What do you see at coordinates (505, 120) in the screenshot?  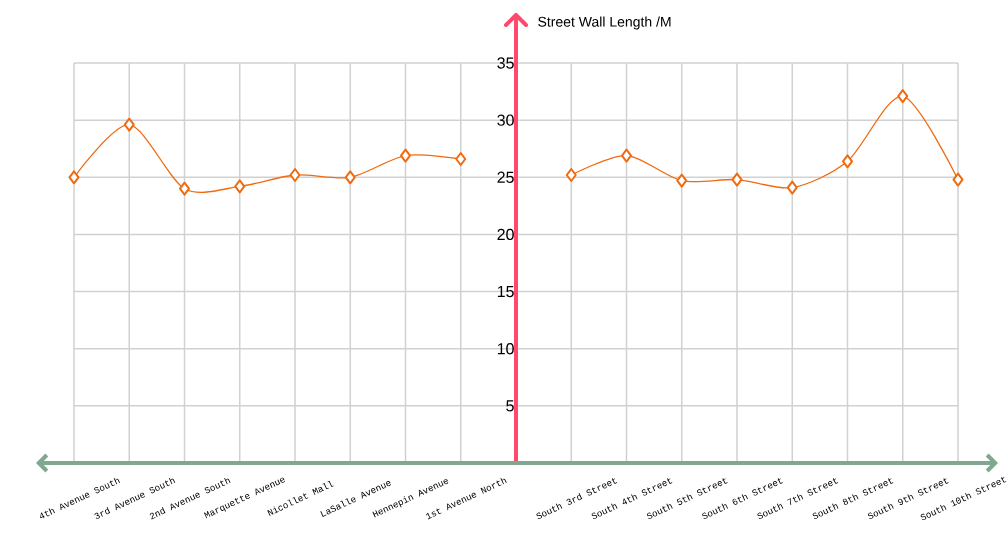 I see `y-tick-label: 30` at bounding box center [505, 120].